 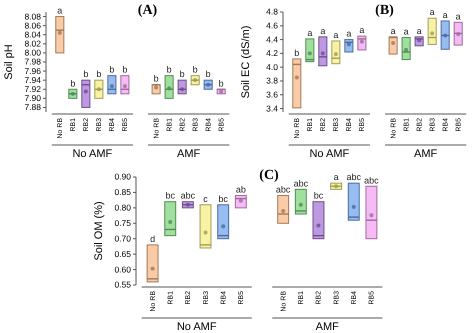 I want to click on y-tick-label: 0.85, so click(x=123, y=192).